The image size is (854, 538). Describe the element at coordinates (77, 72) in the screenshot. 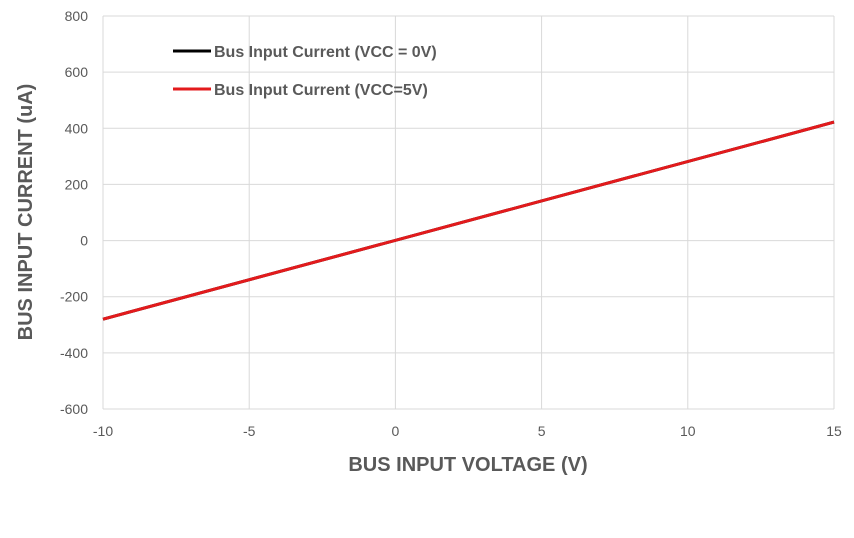

I see `y-tick-label: 600` at that location.